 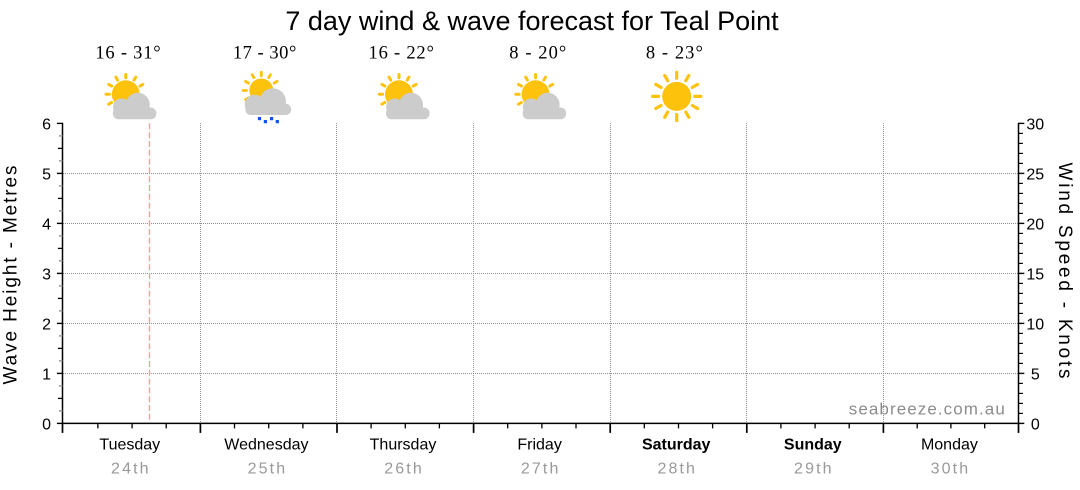 What do you see at coordinates (1064, 271) in the screenshot?
I see `svg-text: Wind Speed - Knots` at bounding box center [1064, 271].